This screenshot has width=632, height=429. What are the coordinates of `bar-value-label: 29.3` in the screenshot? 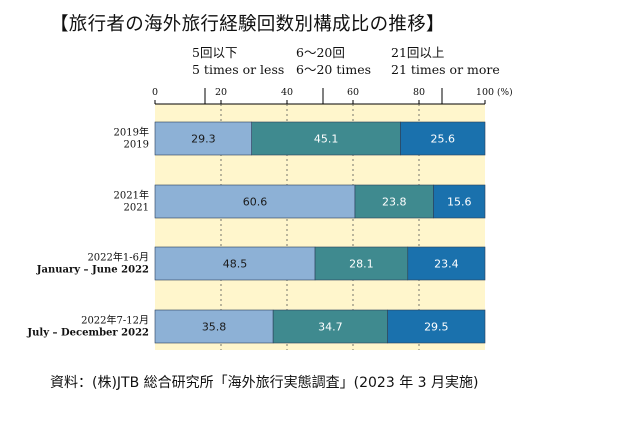 It's located at (203, 139).